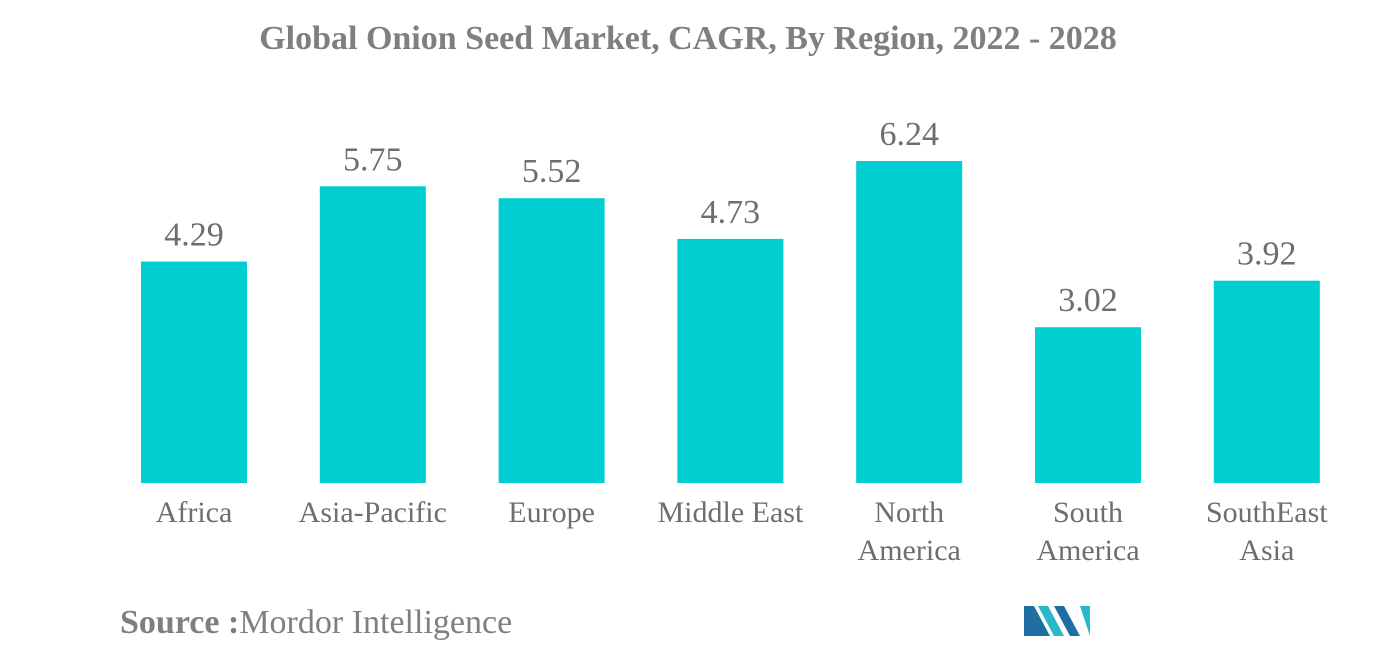 The height and width of the screenshot is (665, 1376). What do you see at coordinates (1266, 381) in the screenshot?
I see `bar-southeast-asia` at bounding box center [1266, 381].